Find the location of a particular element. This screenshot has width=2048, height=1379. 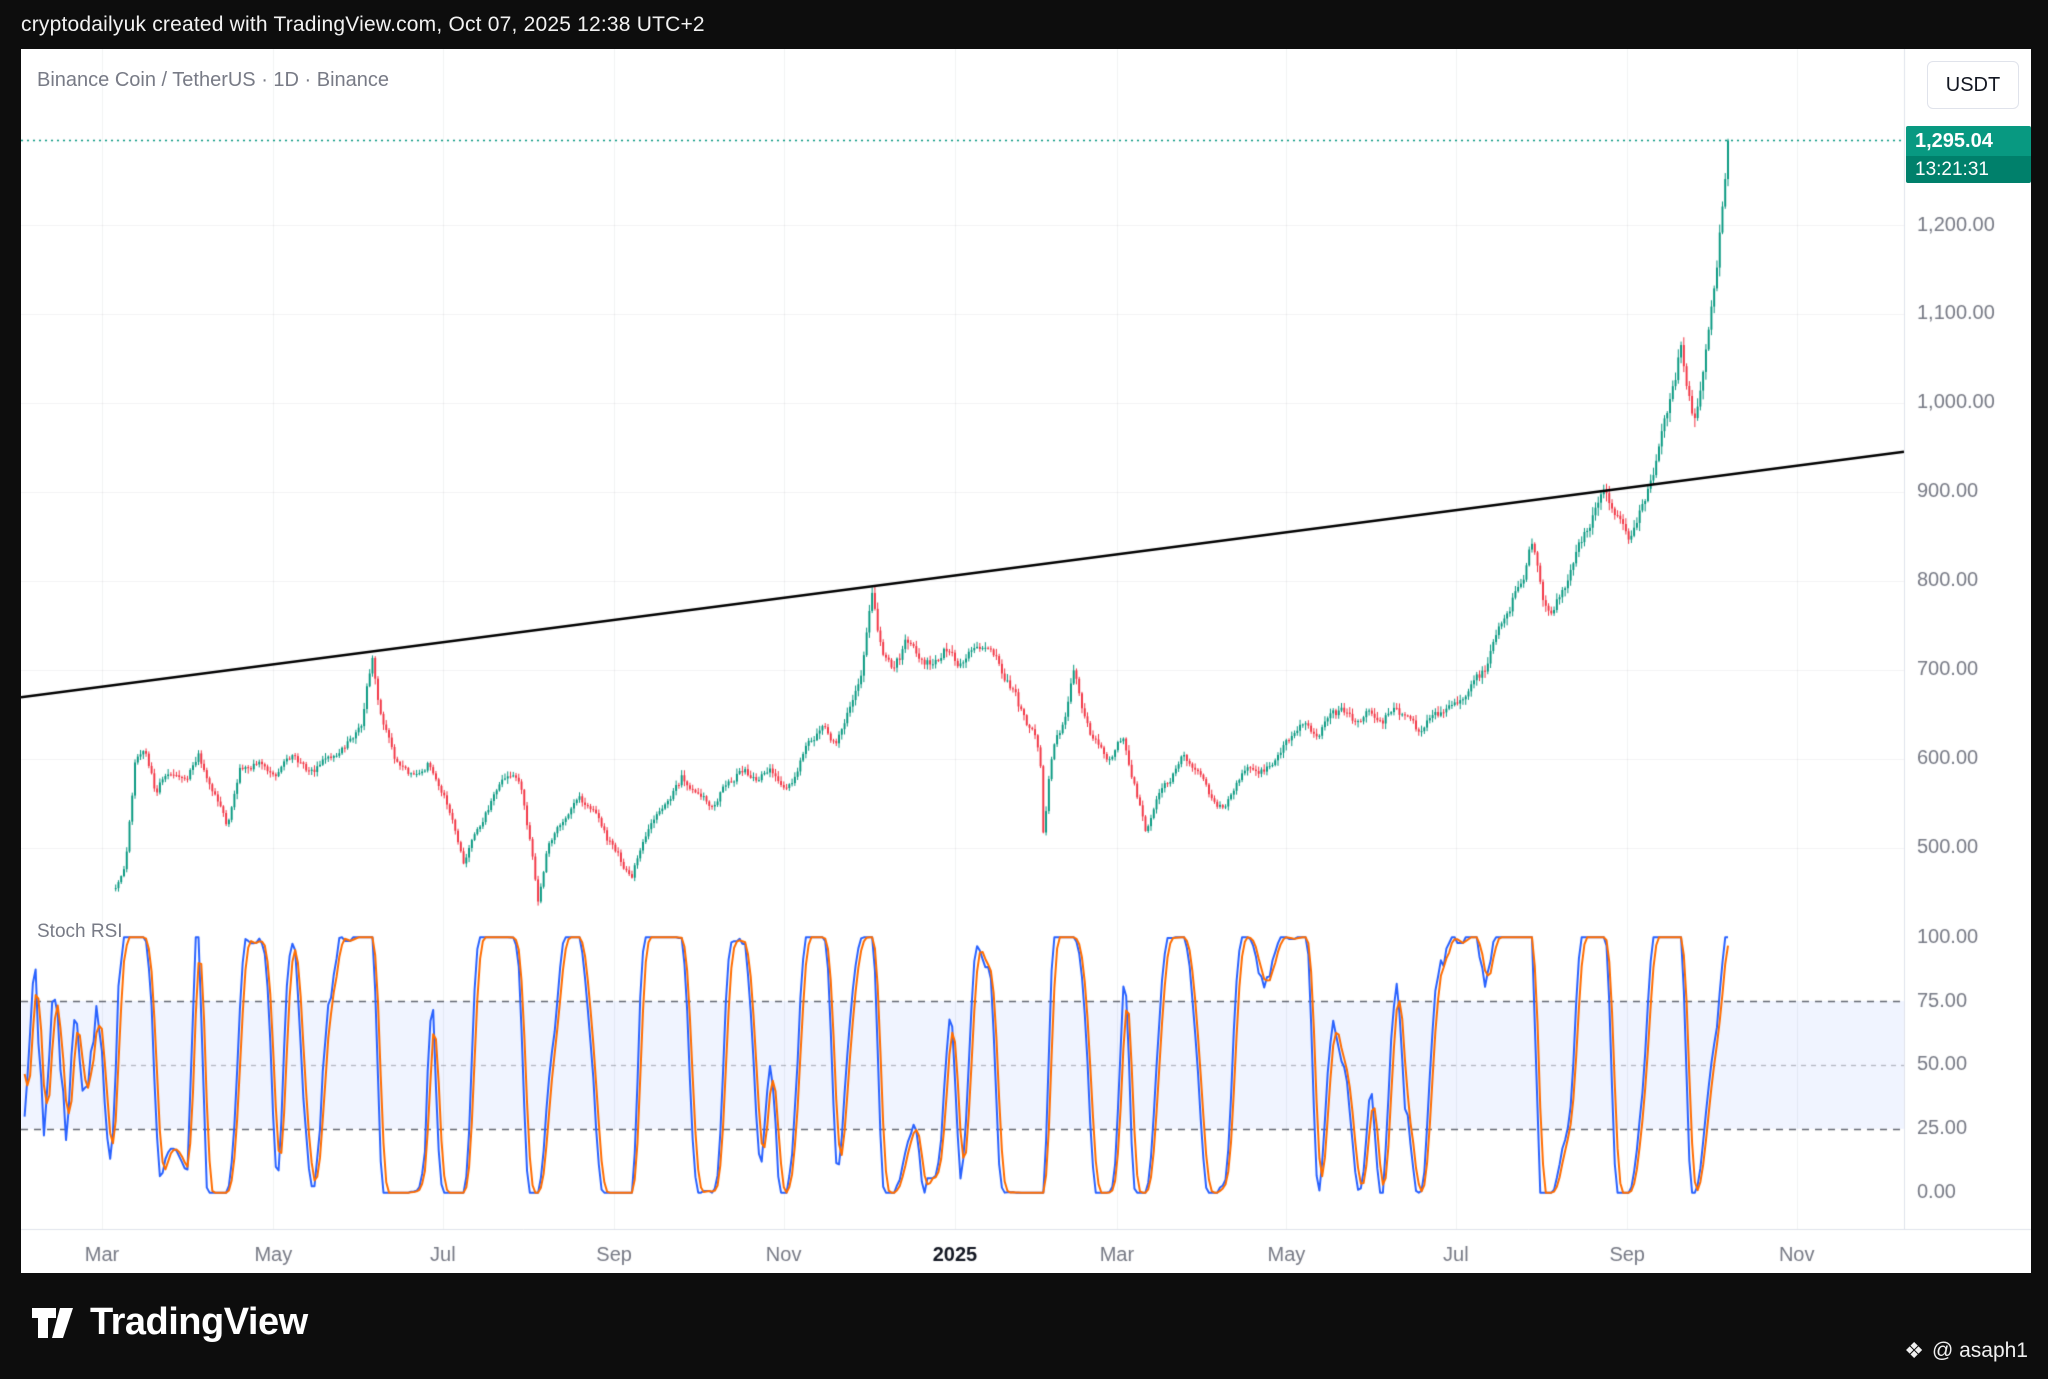

gem-icon: ❖ is located at coordinates (1914, 1350).